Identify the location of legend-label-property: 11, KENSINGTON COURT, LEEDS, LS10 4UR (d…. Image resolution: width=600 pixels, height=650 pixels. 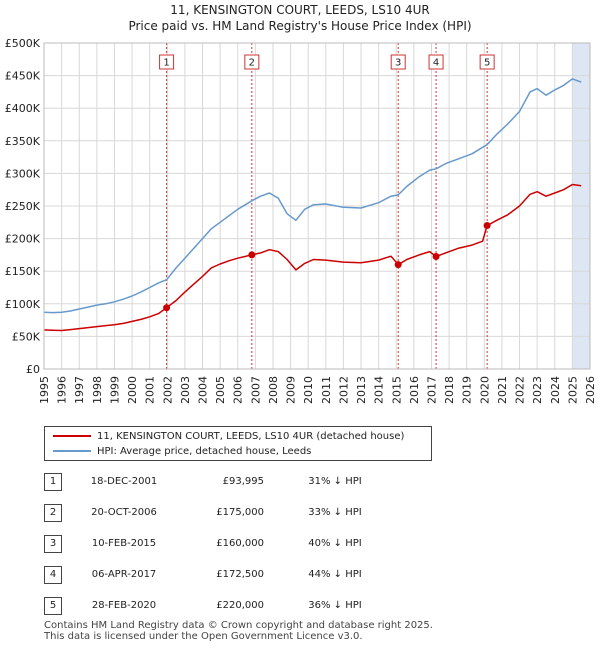
(251, 436).